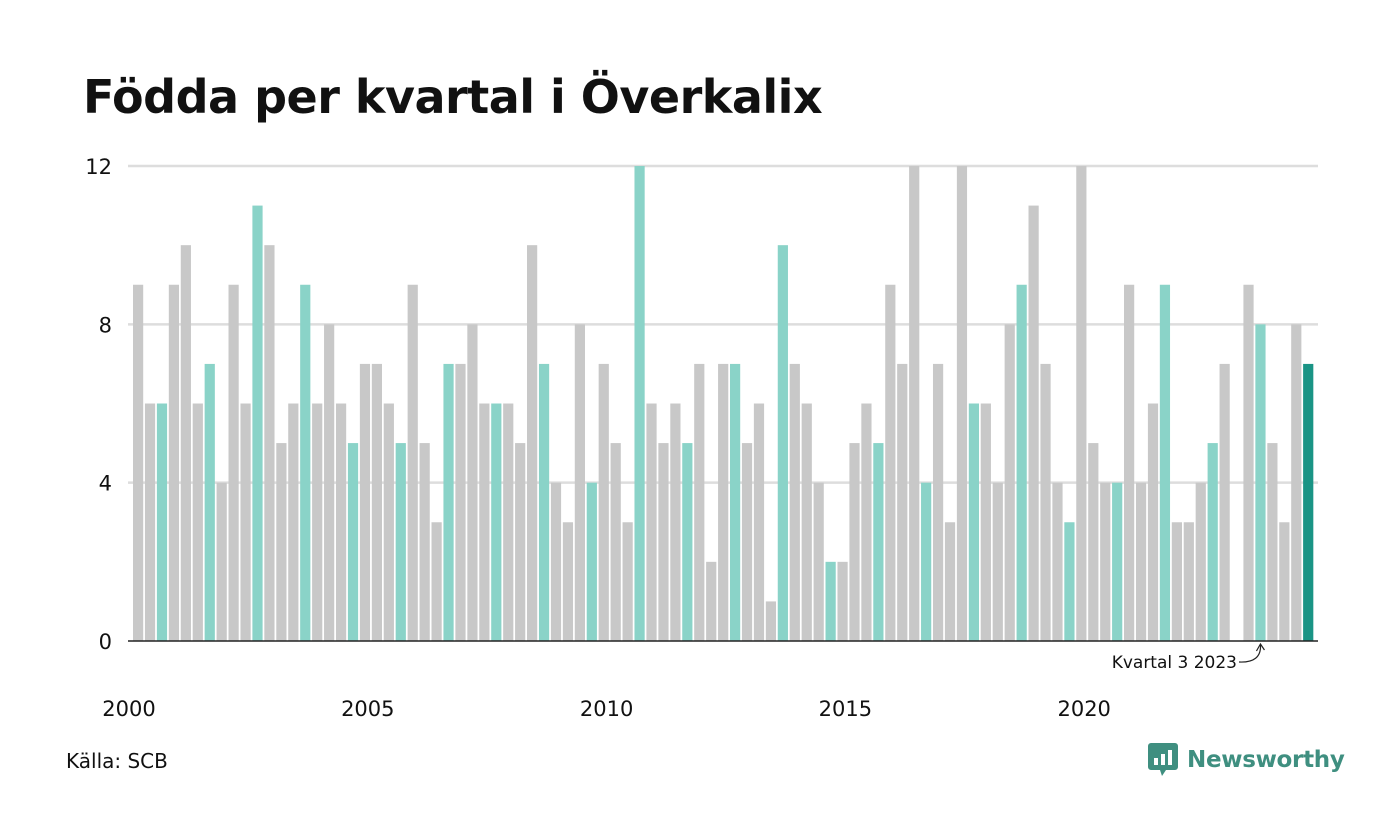  I want to click on x-tick-label: 2015, so click(845, 709).